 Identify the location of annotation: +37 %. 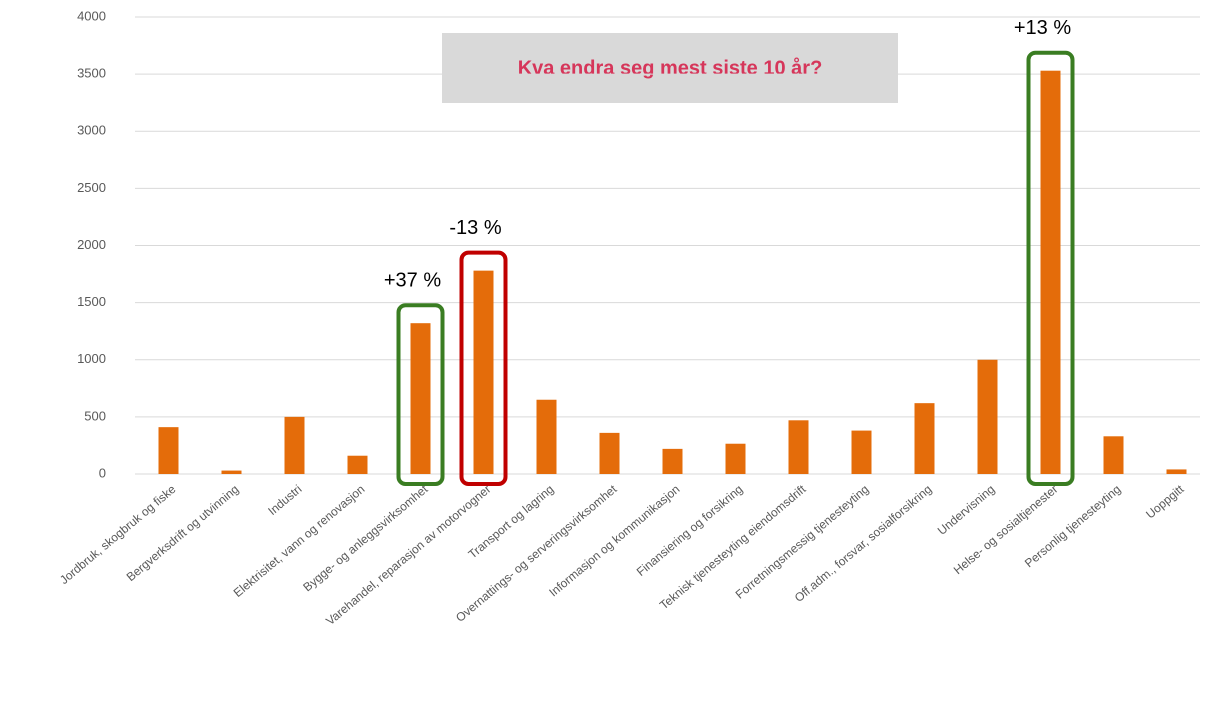
(412, 280).